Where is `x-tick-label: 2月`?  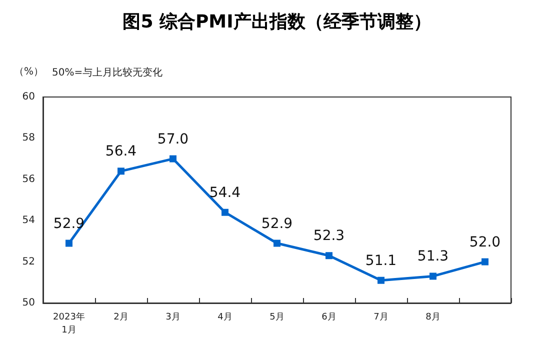
x-tick-label: 2月 is located at coordinates (121, 317).